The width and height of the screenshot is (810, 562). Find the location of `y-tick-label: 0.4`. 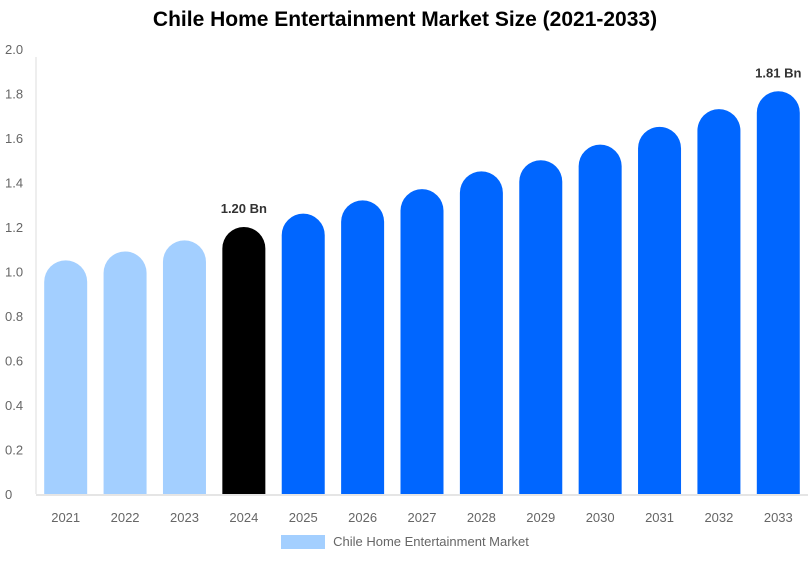

y-tick-label: 0.4 is located at coordinates (14, 405).